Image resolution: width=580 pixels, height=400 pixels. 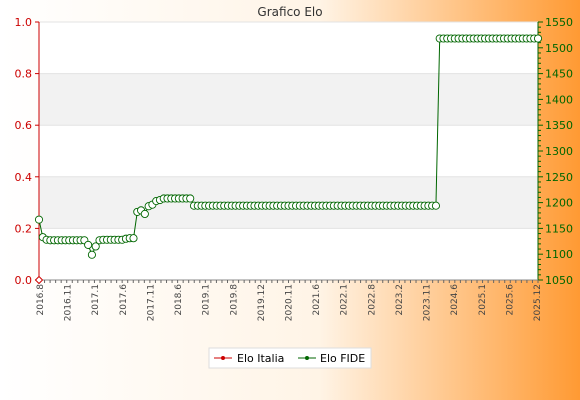 What do you see at coordinates (559, 228) in the screenshot?
I see `right-tick-label: 1150` at bounding box center [559, 228].